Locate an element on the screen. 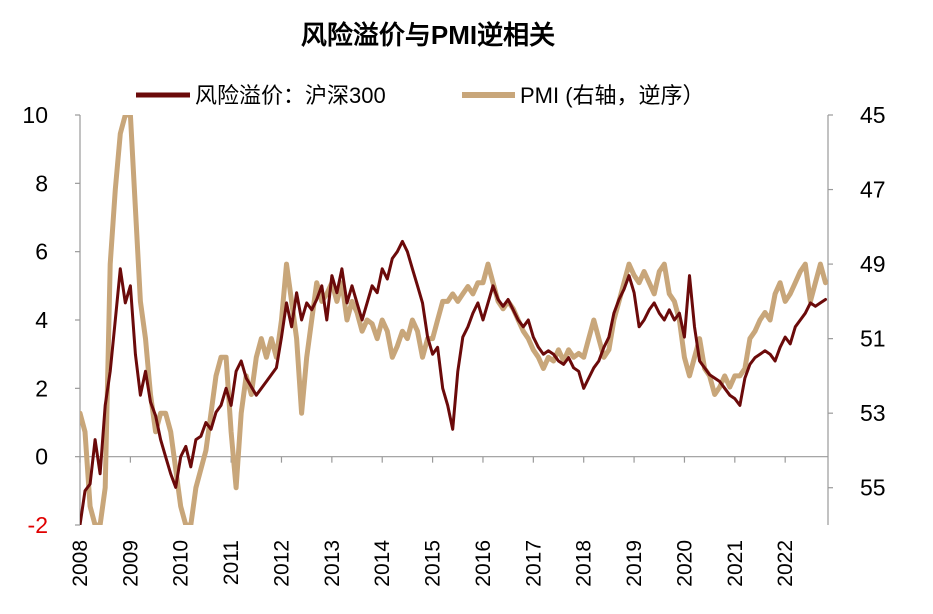  legend-label-pmi: PMI (右轴，逆序） is located at coordinates (612, 95).